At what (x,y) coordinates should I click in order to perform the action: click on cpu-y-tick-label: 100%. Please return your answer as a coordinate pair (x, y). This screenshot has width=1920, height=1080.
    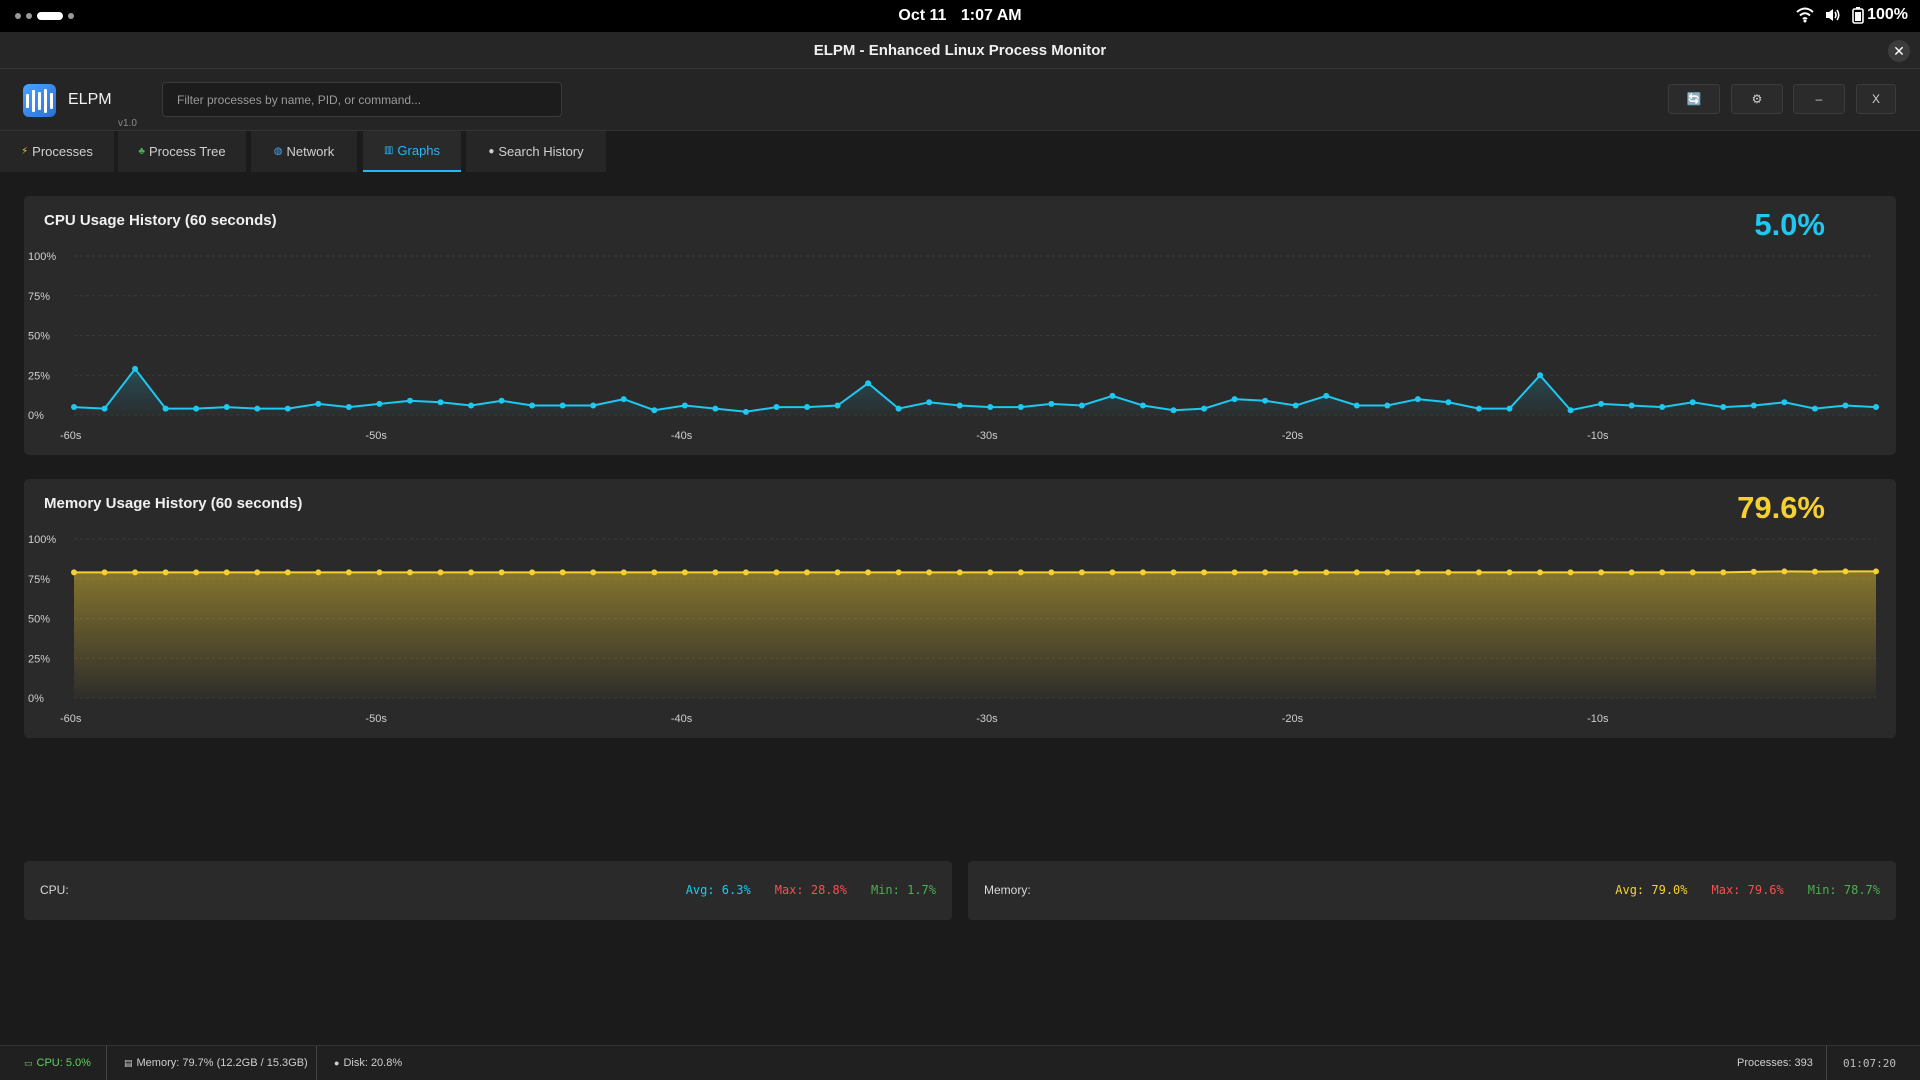
    Looking at the image, I should click on (42, 257).